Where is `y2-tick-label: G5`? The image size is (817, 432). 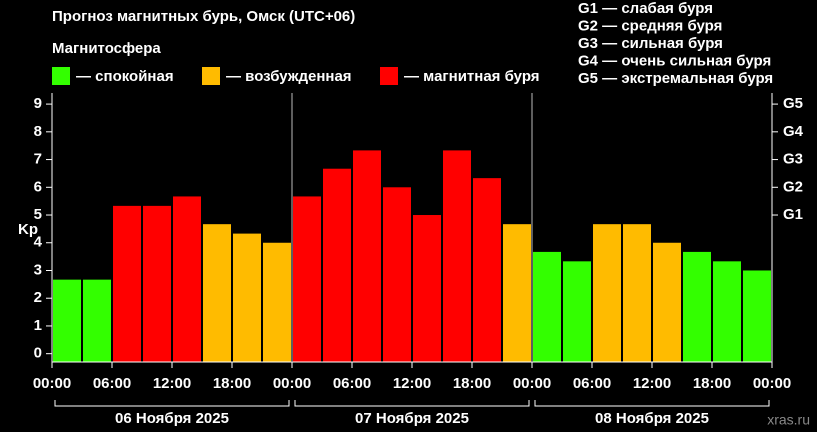
y2-tick-label: G5 is located at coordinates (793, 103).